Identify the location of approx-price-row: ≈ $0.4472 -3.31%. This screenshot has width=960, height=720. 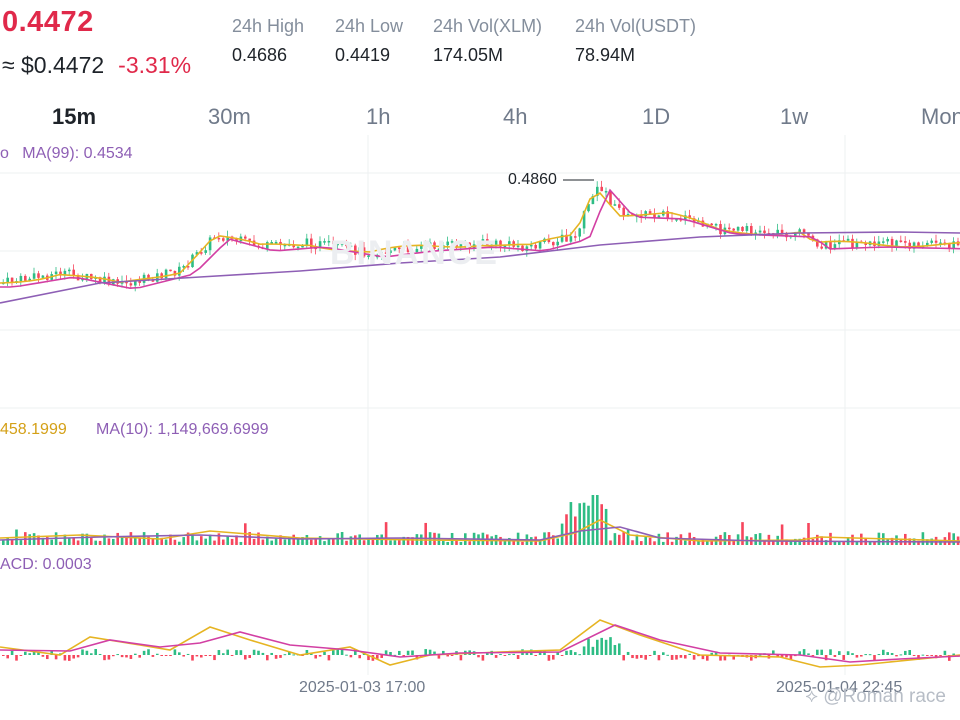
(96, 65).